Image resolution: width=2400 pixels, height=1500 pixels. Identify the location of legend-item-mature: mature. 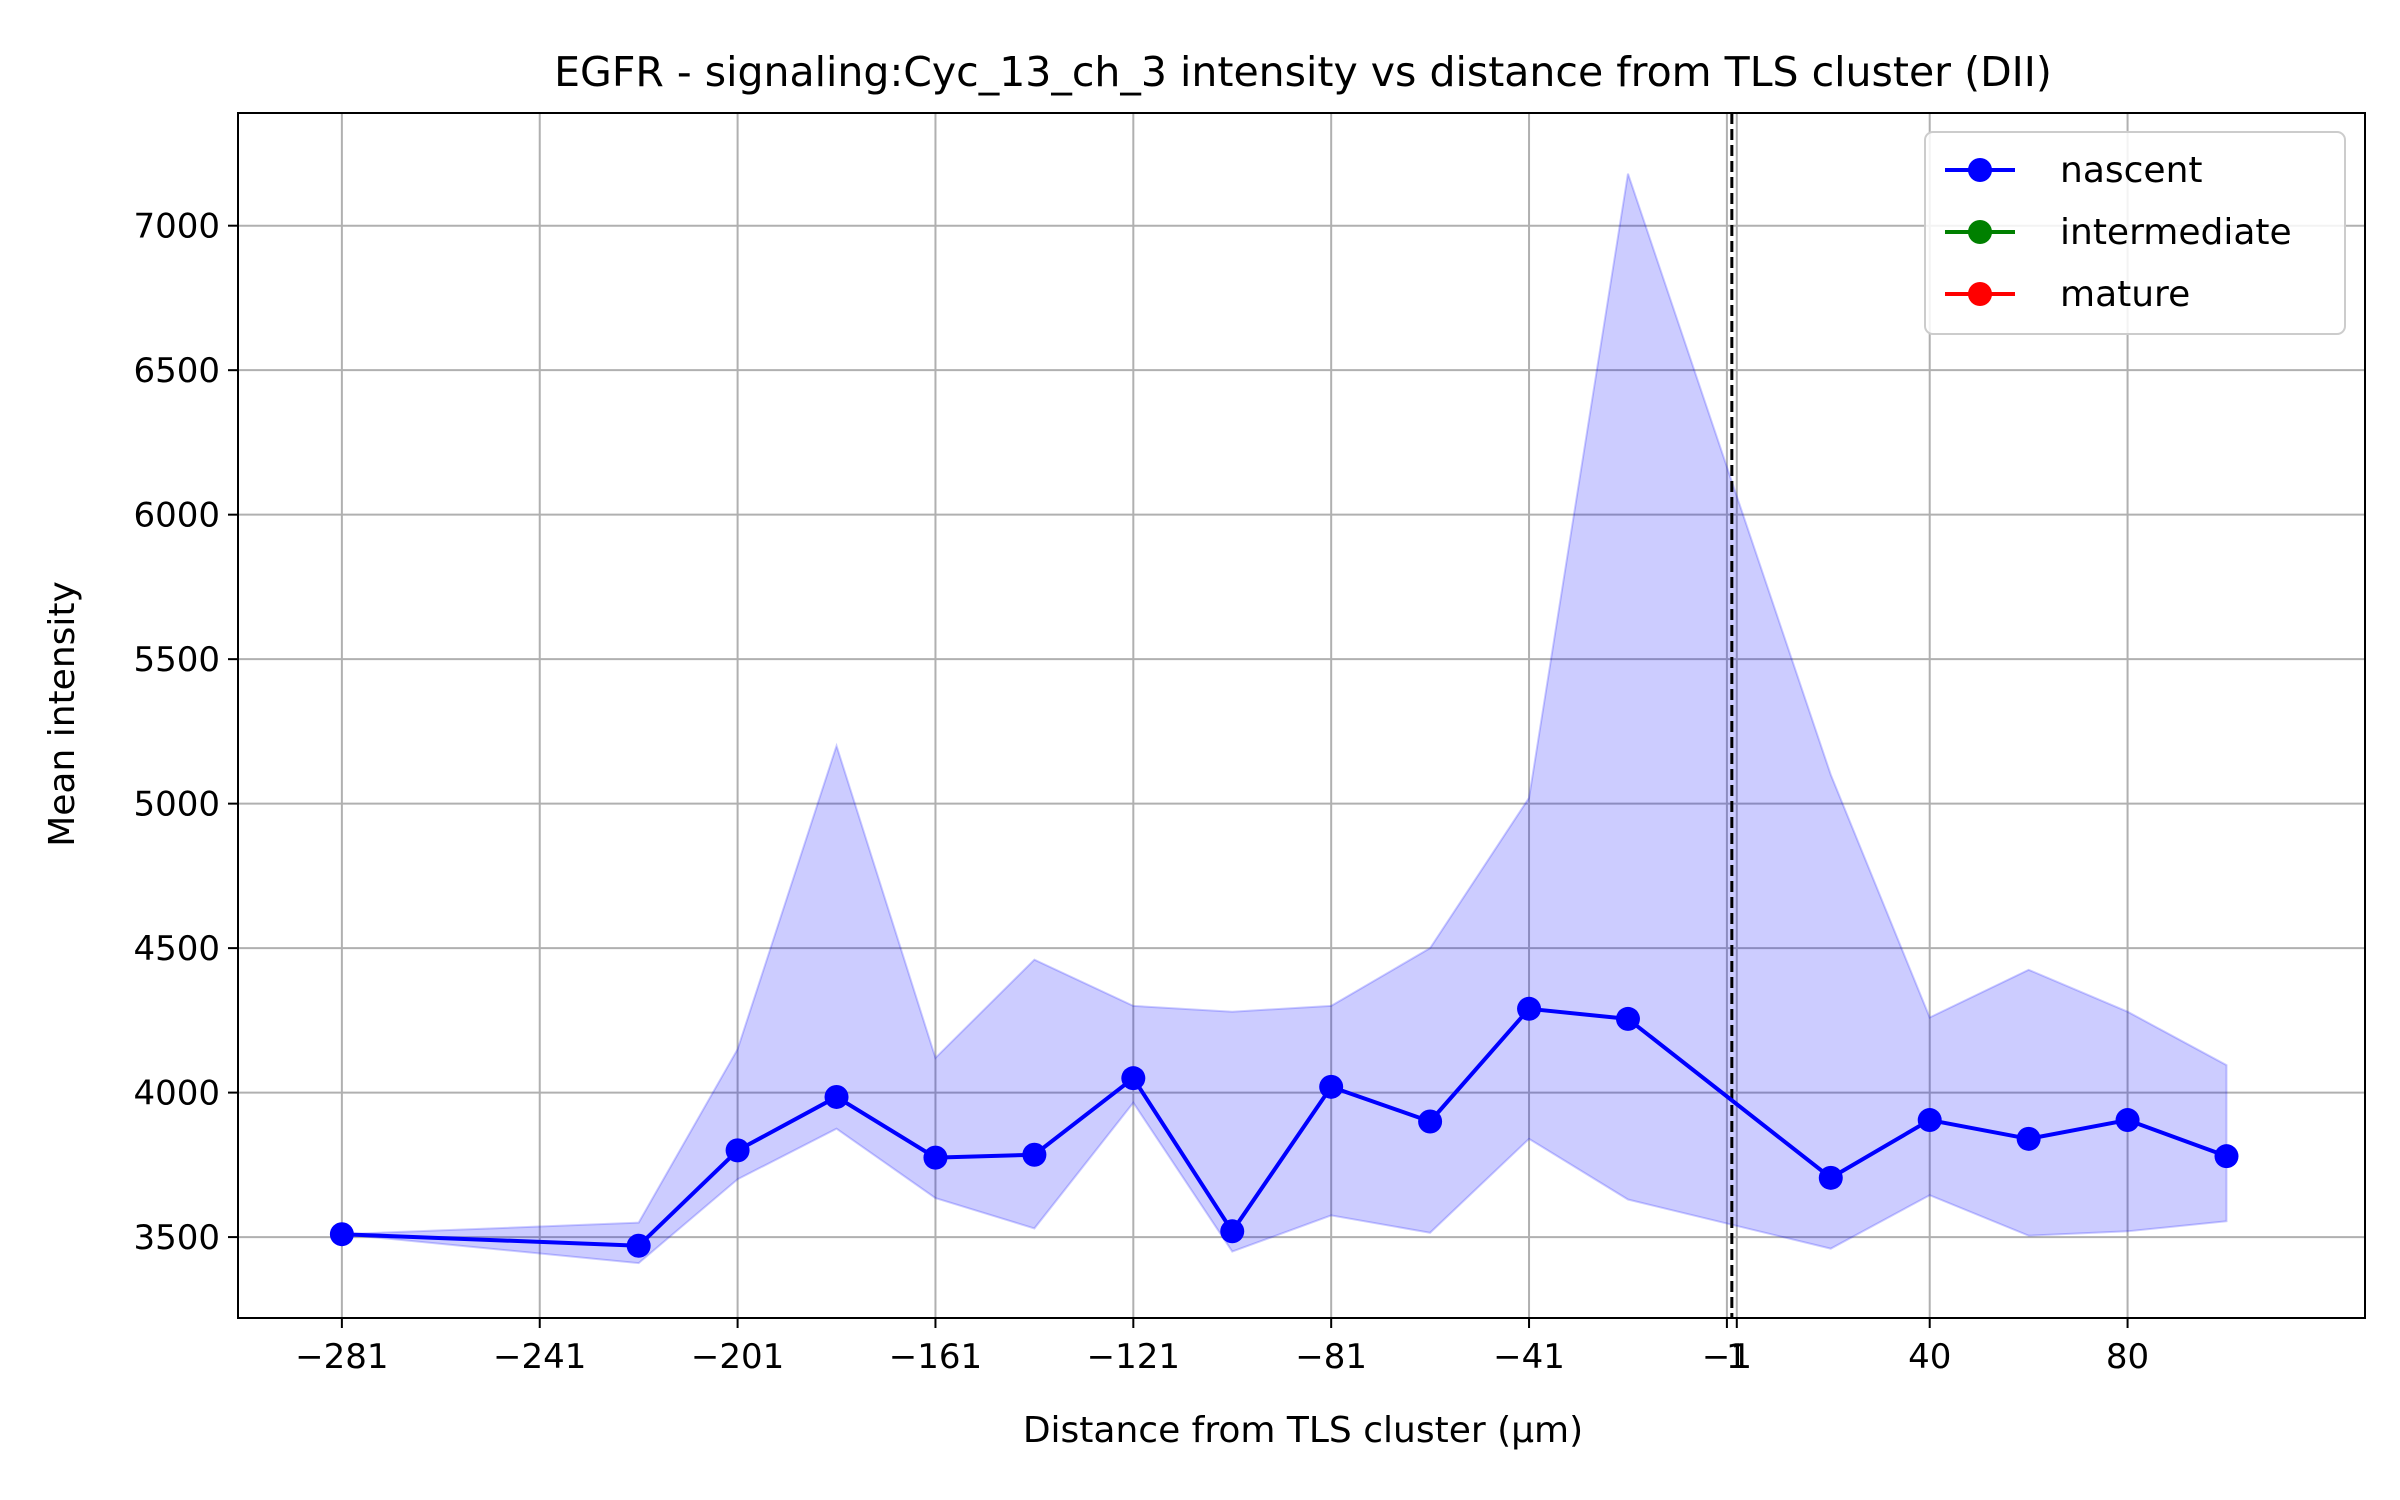
(2067, 294).